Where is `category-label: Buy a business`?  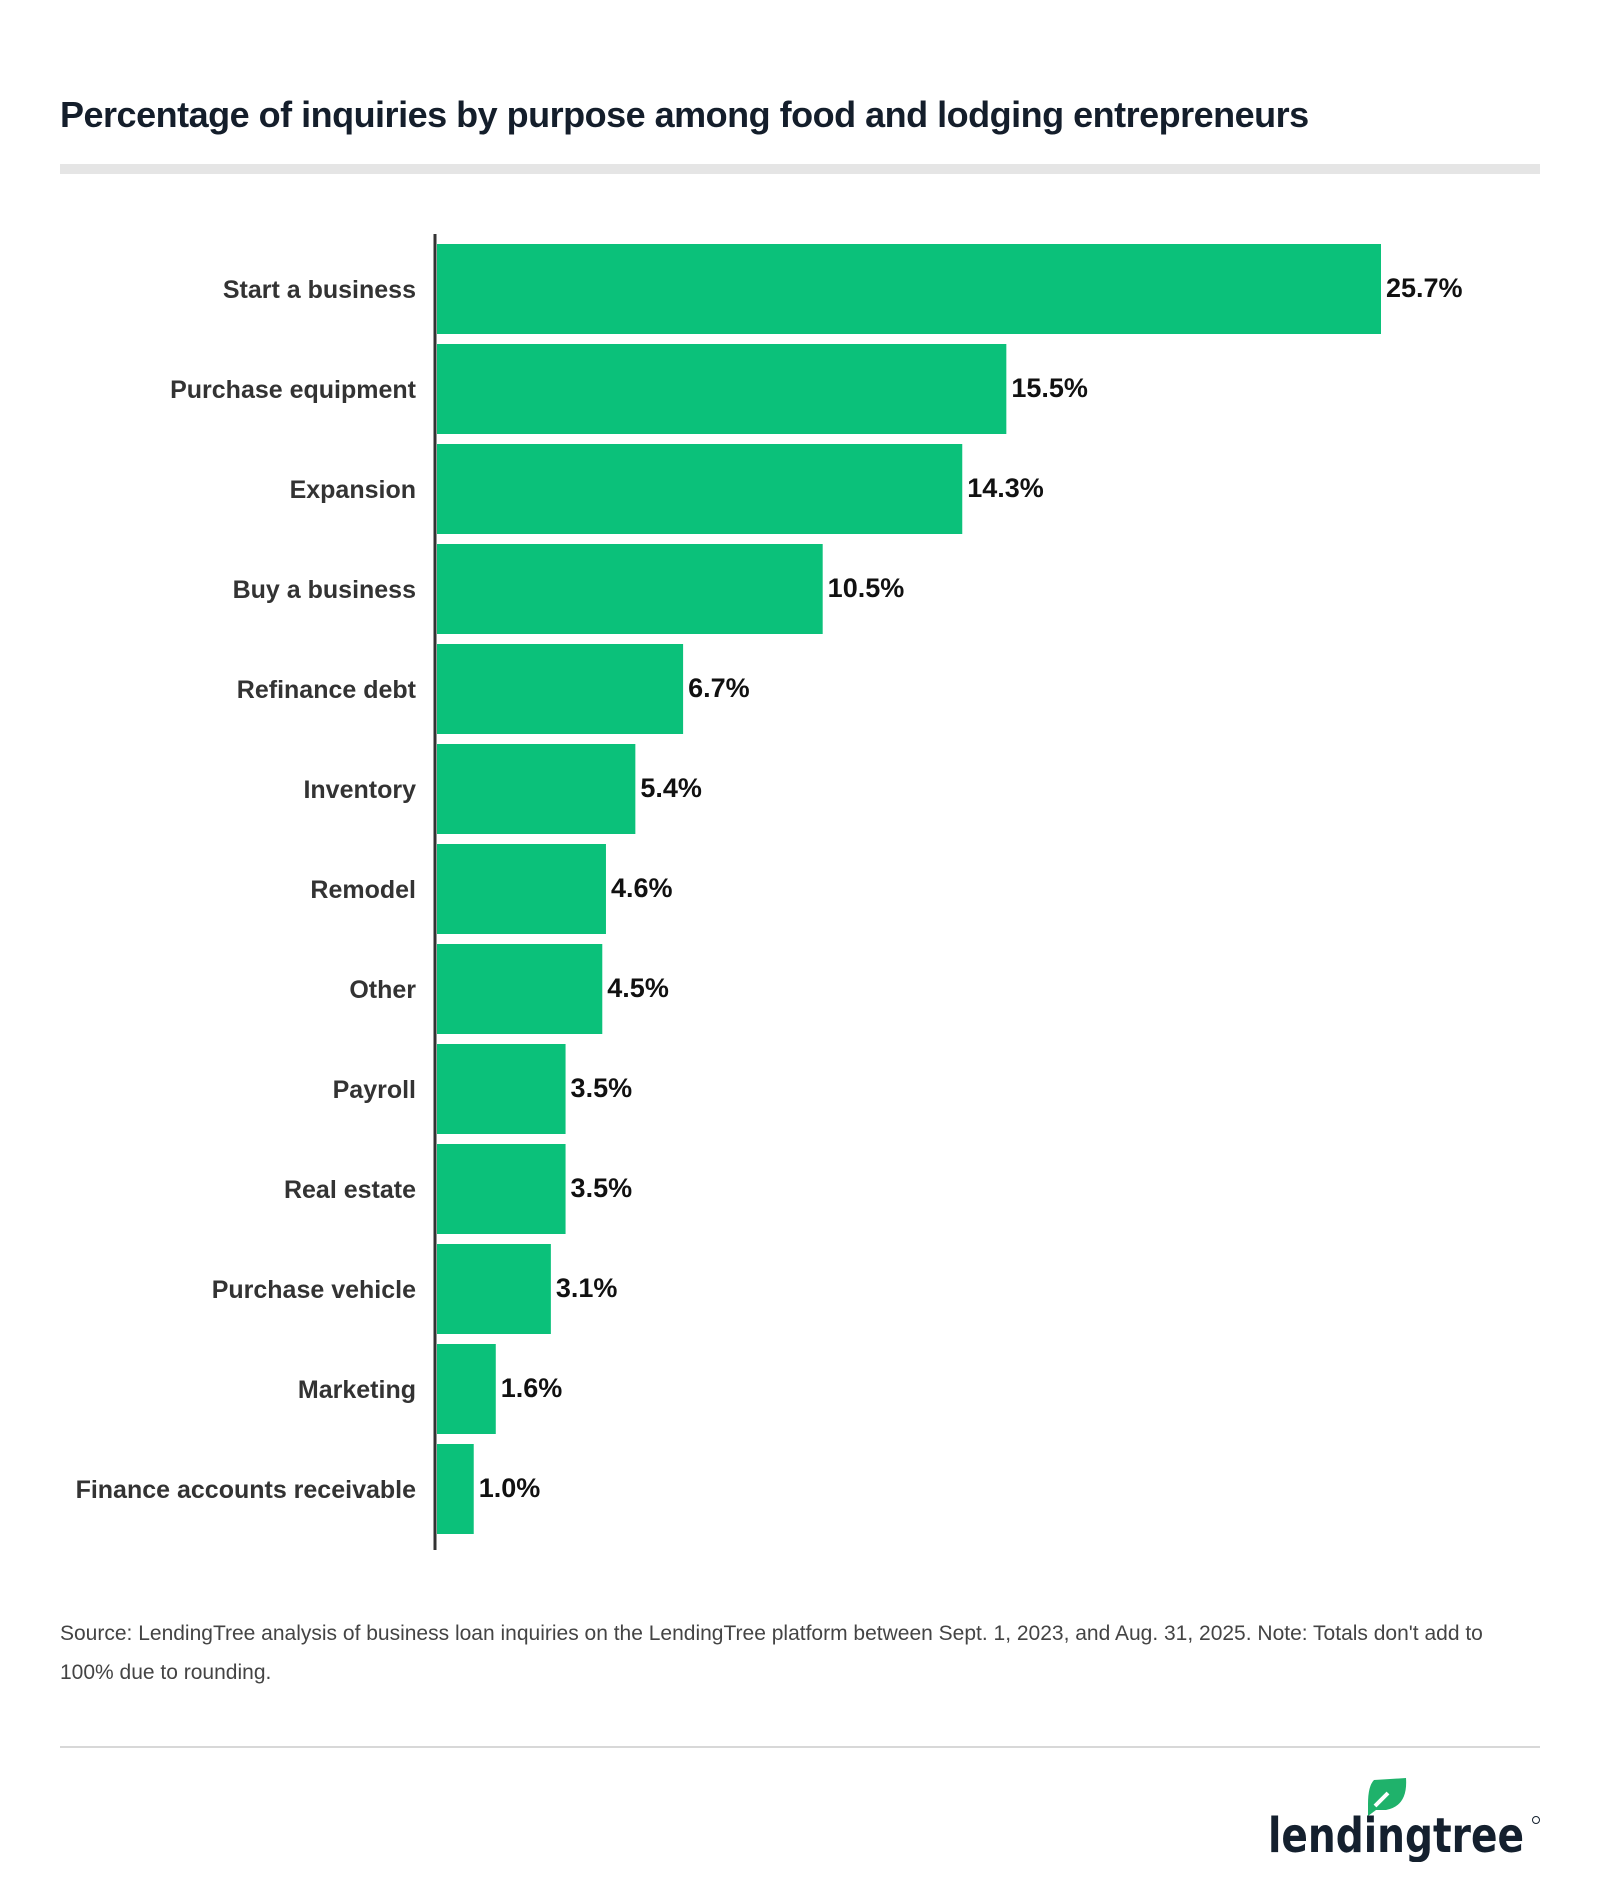
category-label: Buy a business is located at coordinates (324, 590).